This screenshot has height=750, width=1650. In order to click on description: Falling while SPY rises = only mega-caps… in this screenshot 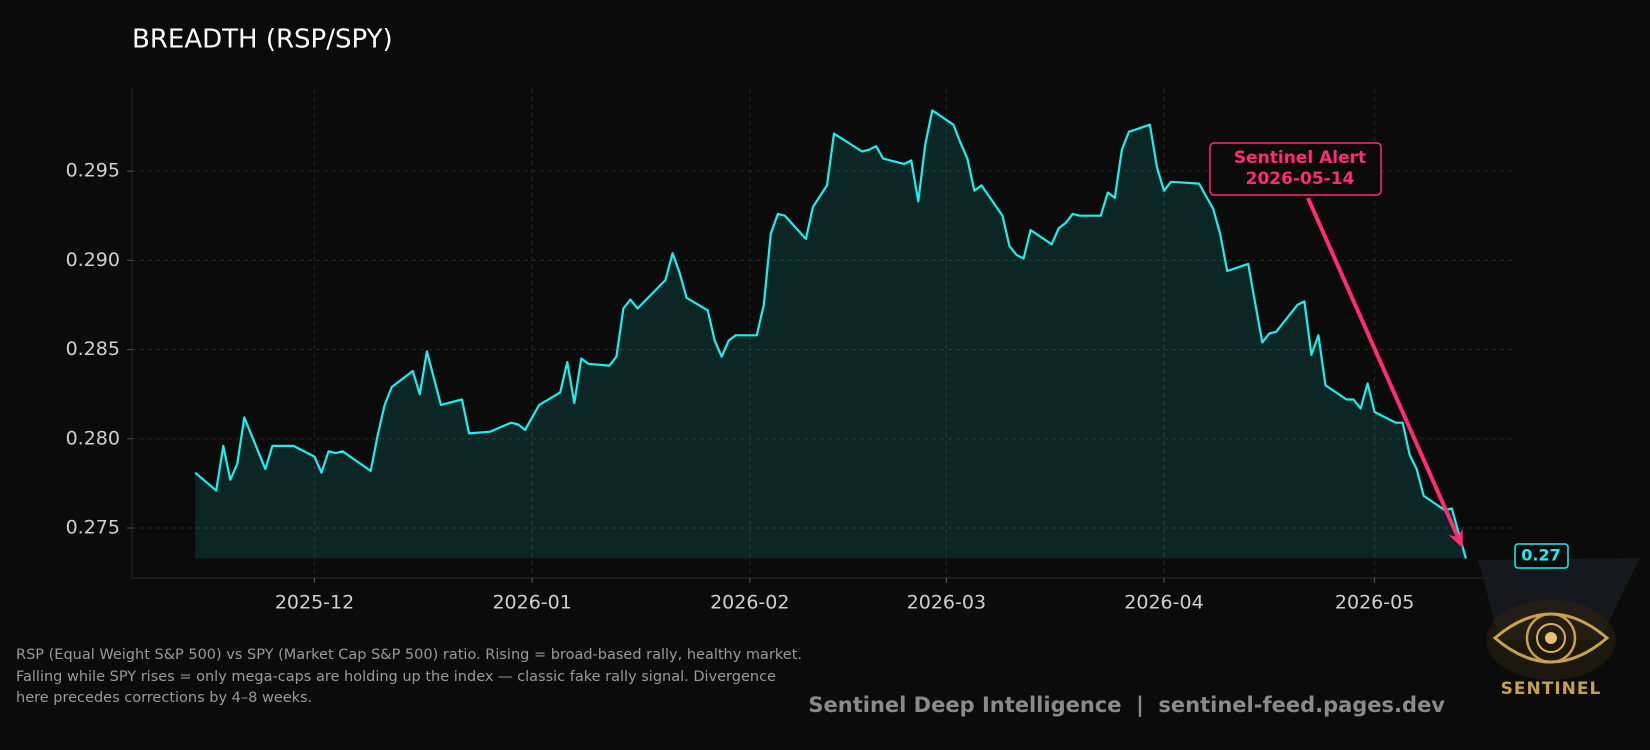, I will do `click(396, 677)`.